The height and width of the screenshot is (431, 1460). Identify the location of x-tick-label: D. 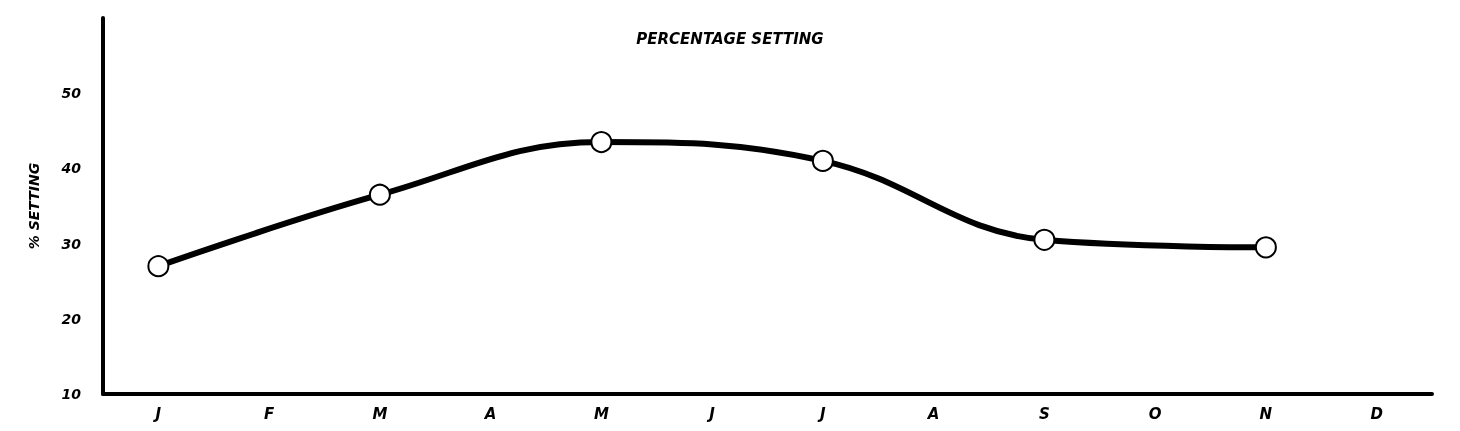
(1376, 413).